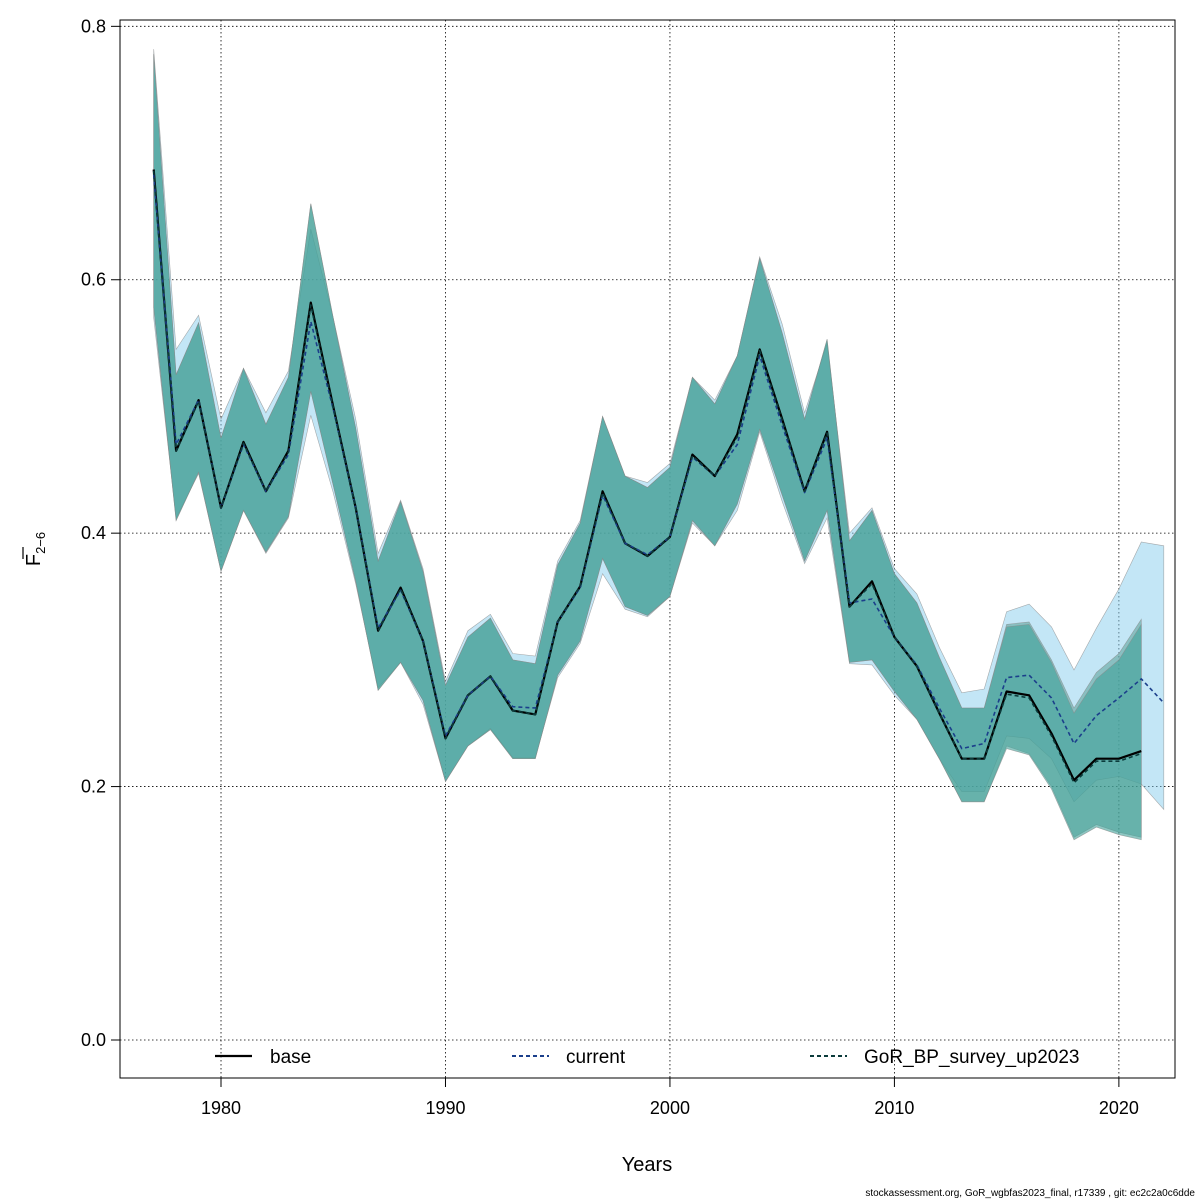 The image size is (1200, 1200). I want to click on x-axis: 1980 1990 2000 2010 2020, so click(670, 1098).